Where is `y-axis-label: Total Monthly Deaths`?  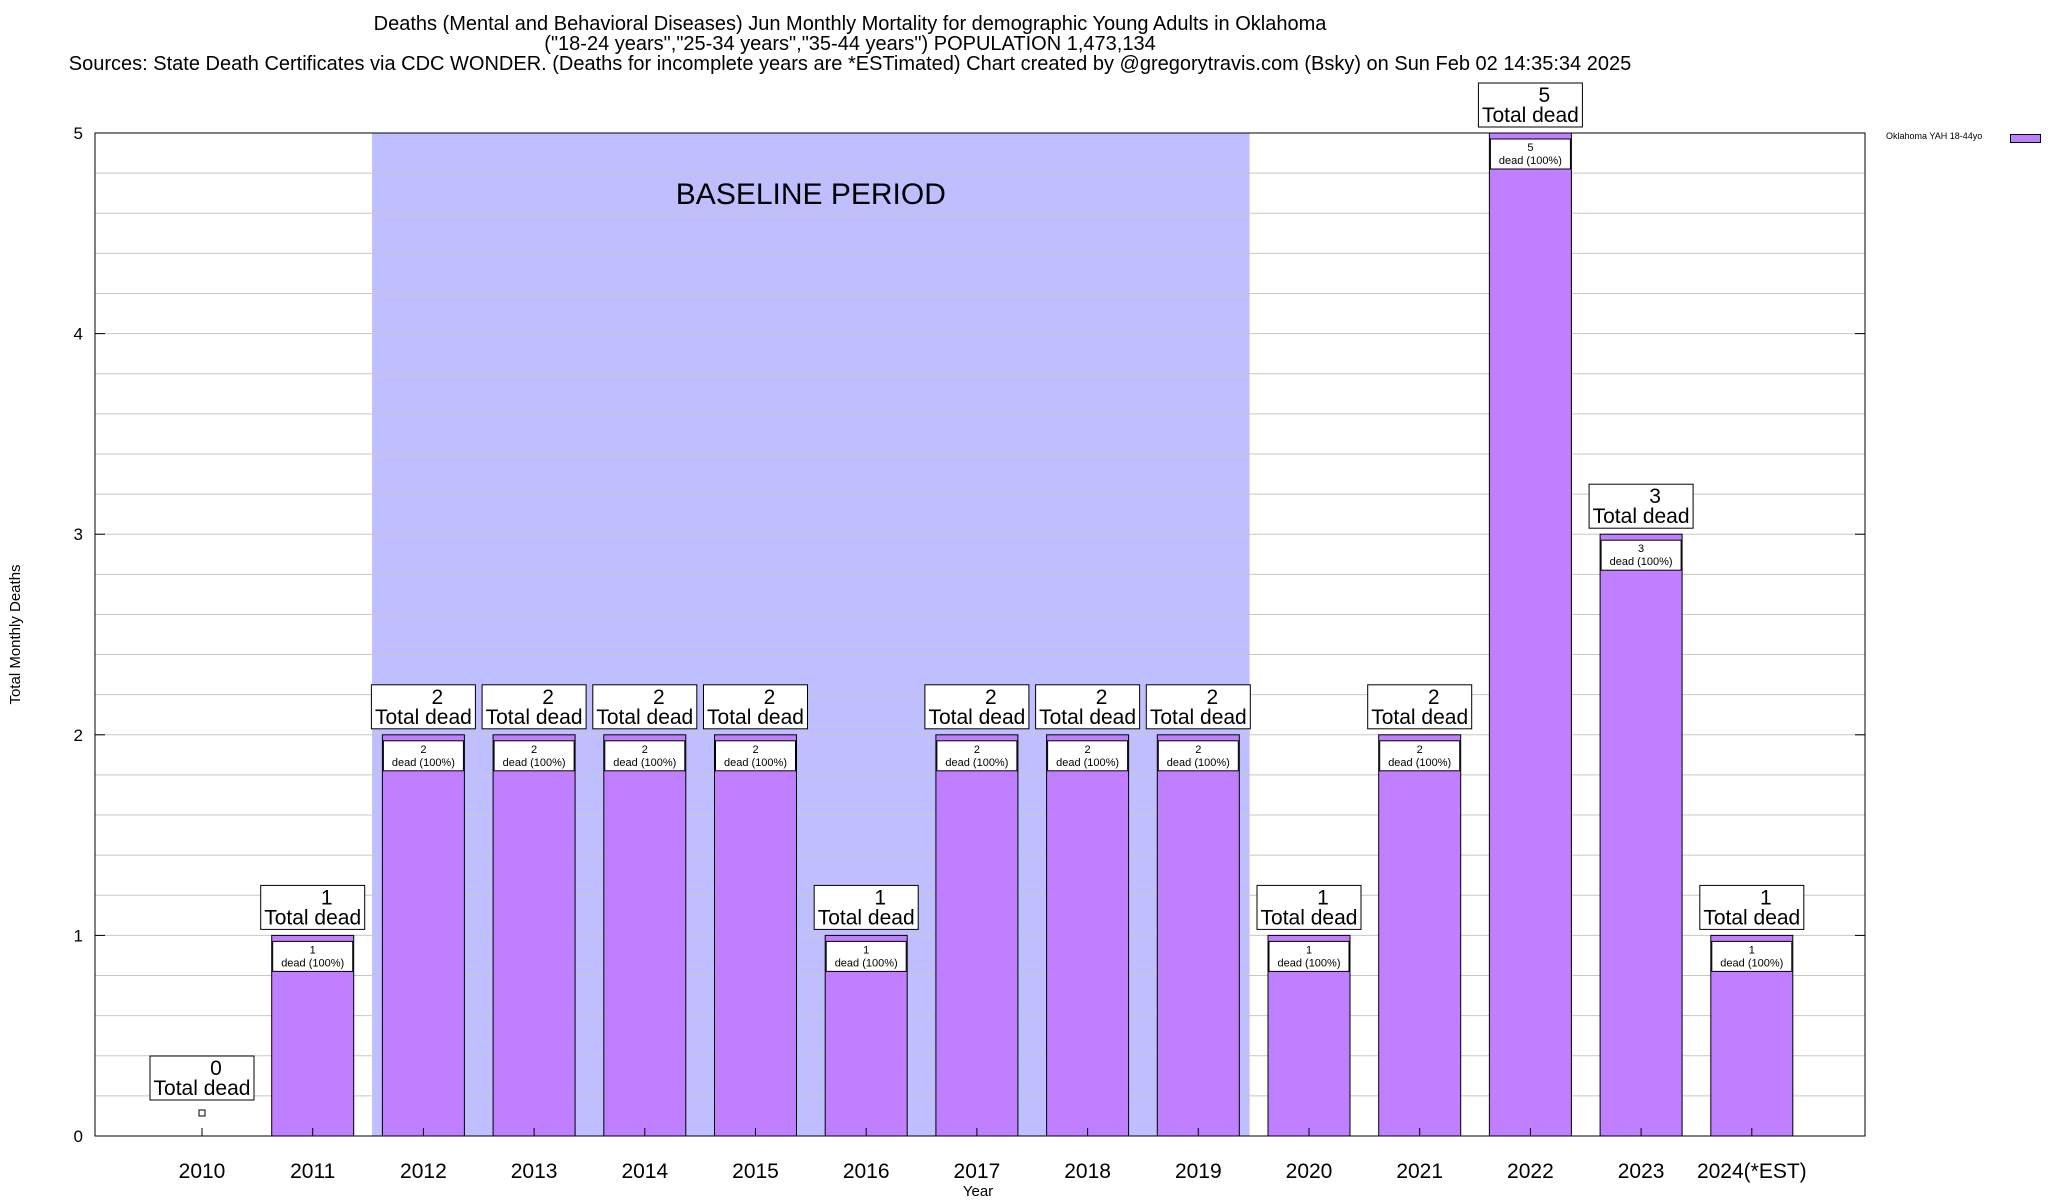
y-axis-label: Total Monthly Deaths is located at coordinates (15, 634).